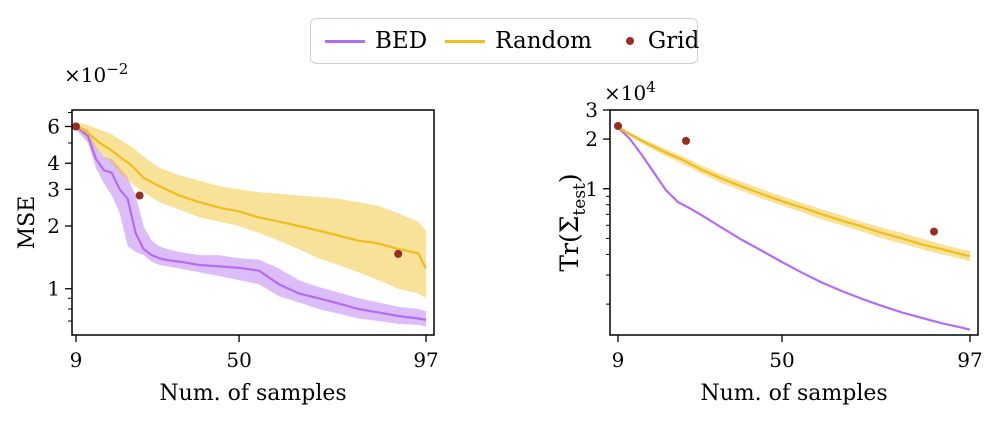 The image size is (997, 432). I want to click on legend-item-grid: Grid, so click(654, 41).